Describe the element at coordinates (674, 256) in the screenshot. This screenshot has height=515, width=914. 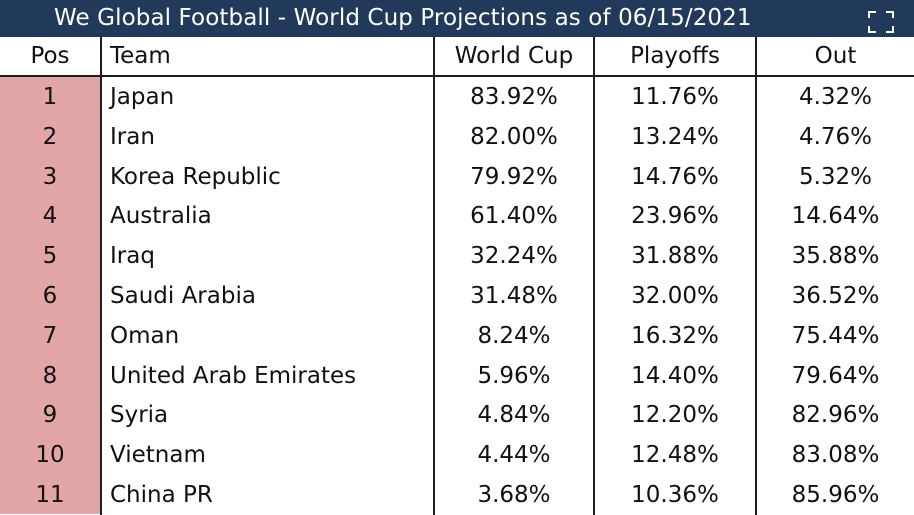
I see `cell-playoffs: 31.88%` at that location.